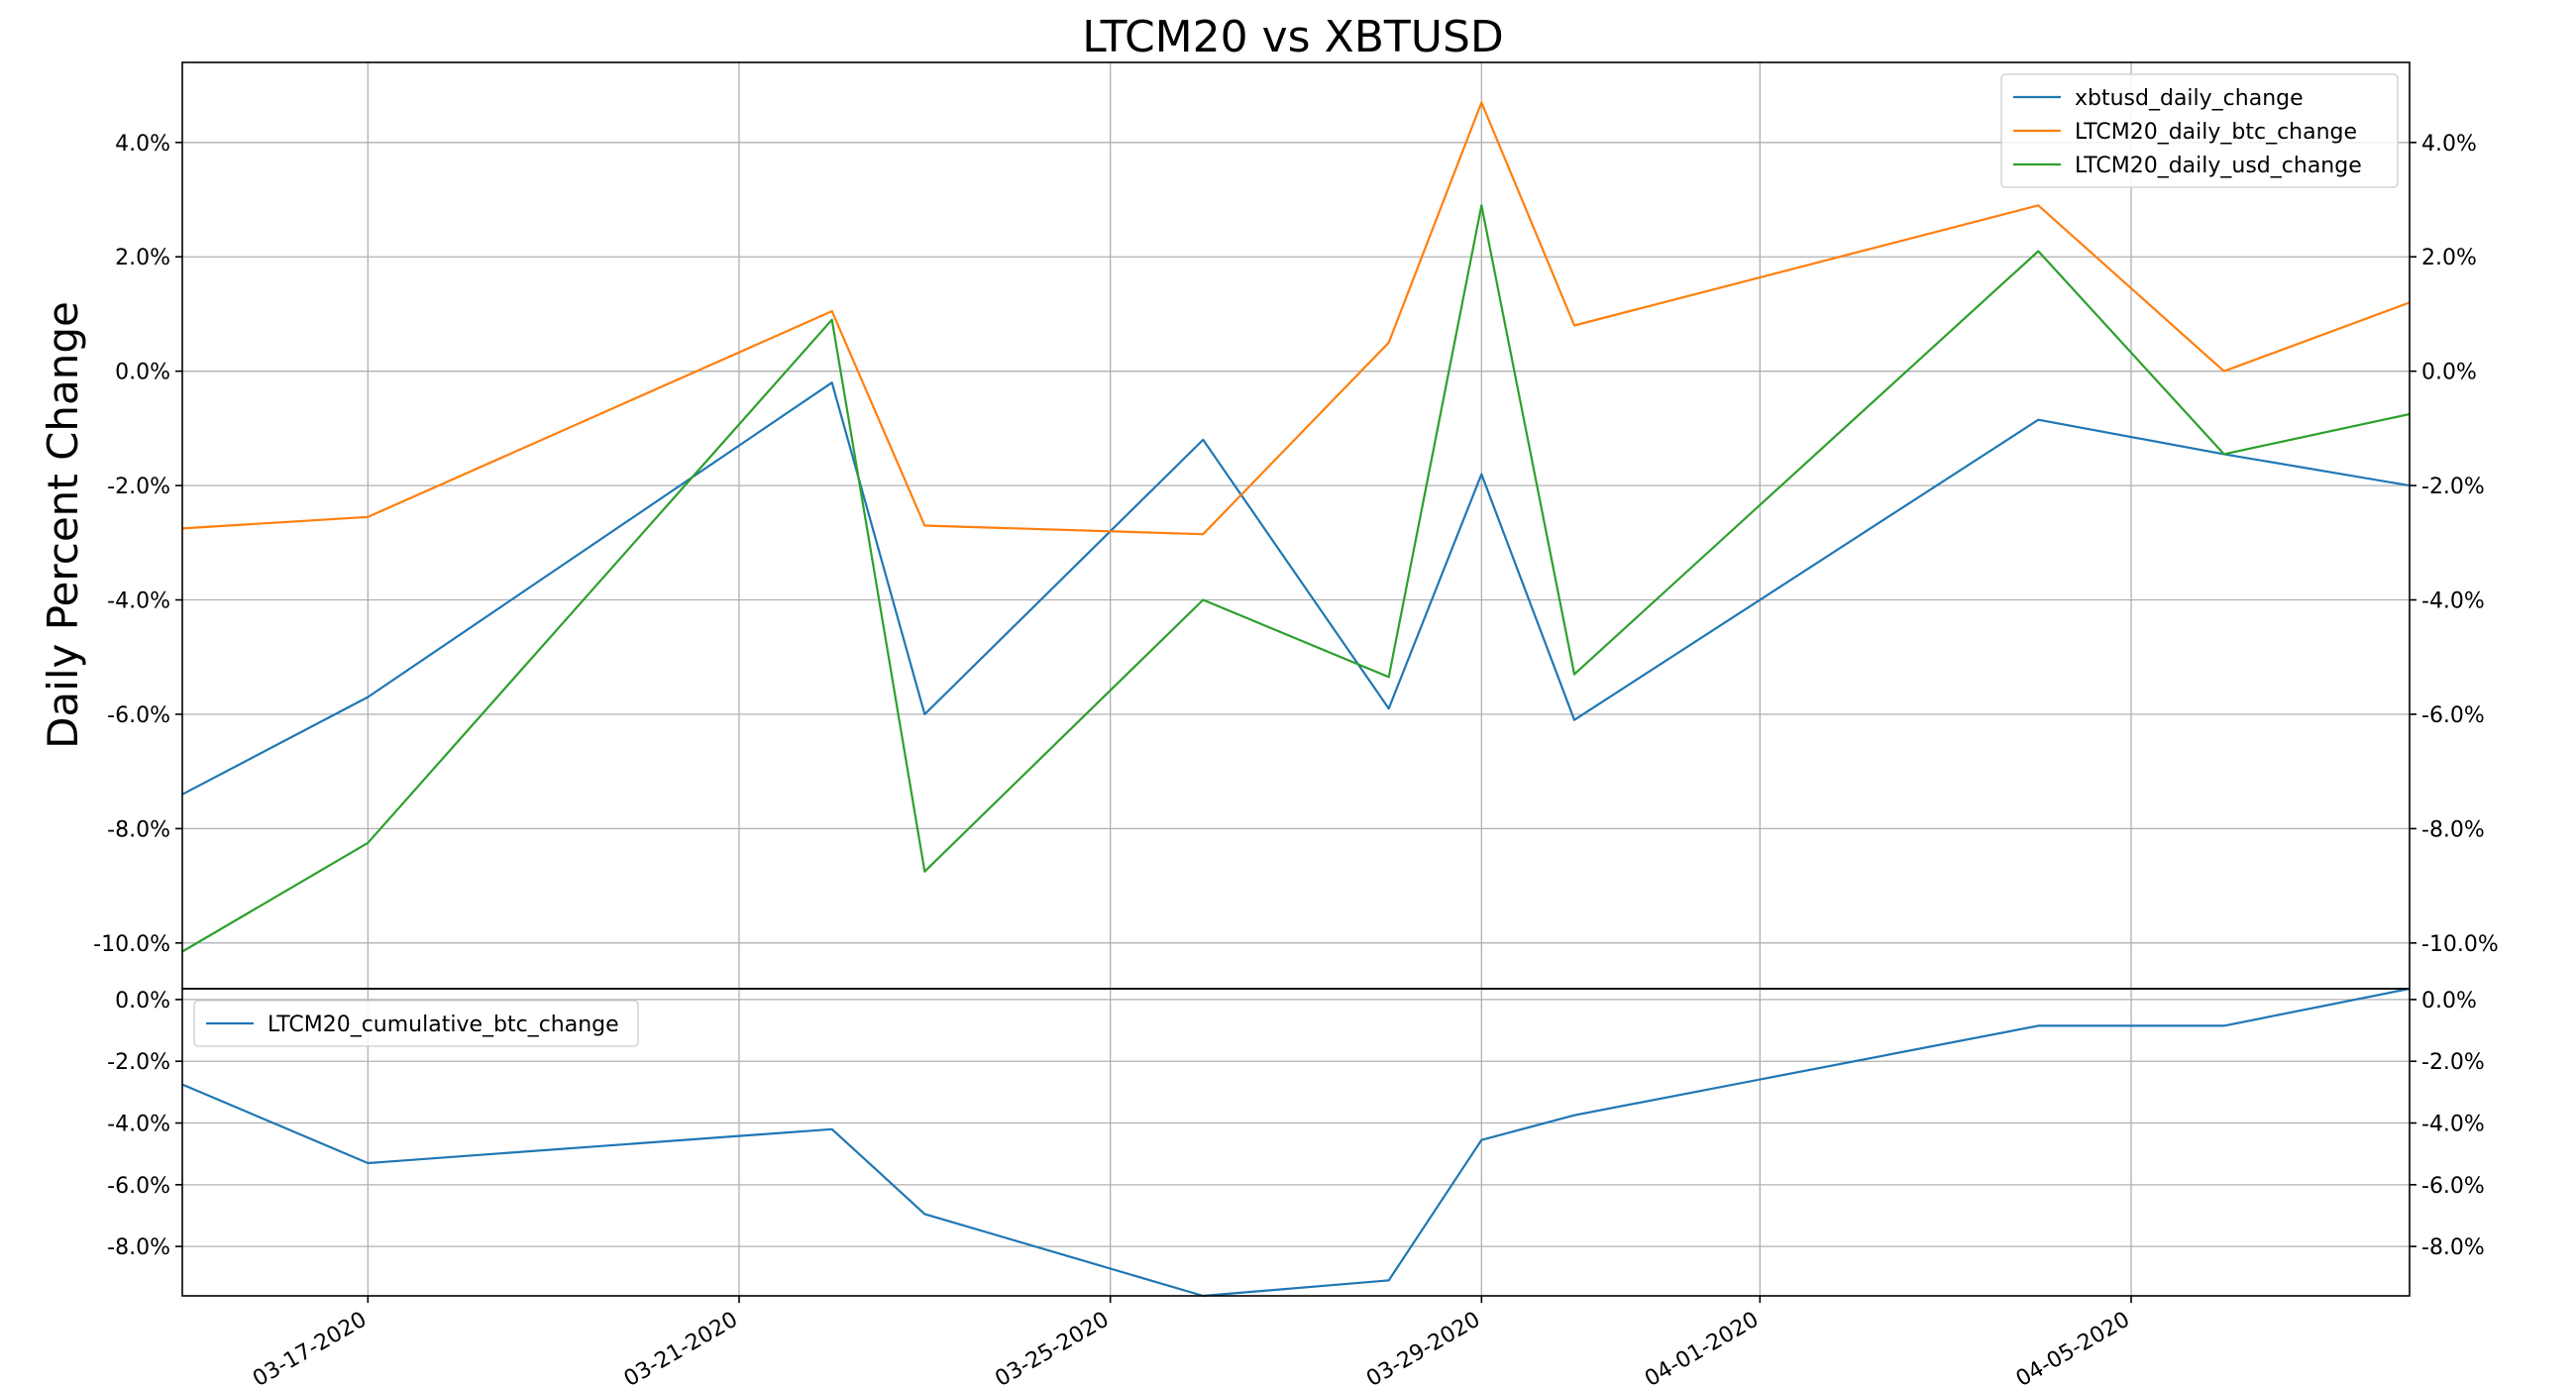 This screenshot has width=2576, height=1387. I want to click on y-tick-label-left: -10.0%, so click(132, 944).